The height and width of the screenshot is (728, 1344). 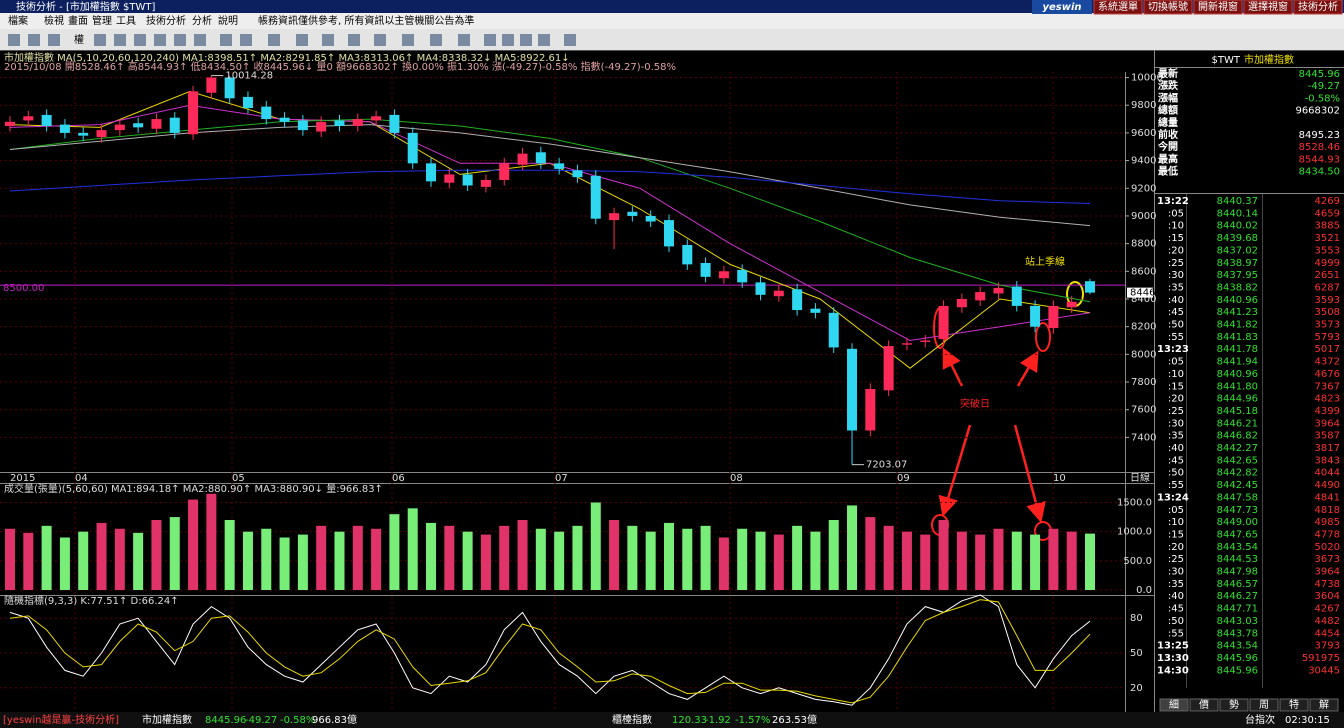 What do you see at coordinates (1176, 621) in the screenshot?
I see `tick-time: :50` at bounding box center [1176, 621].